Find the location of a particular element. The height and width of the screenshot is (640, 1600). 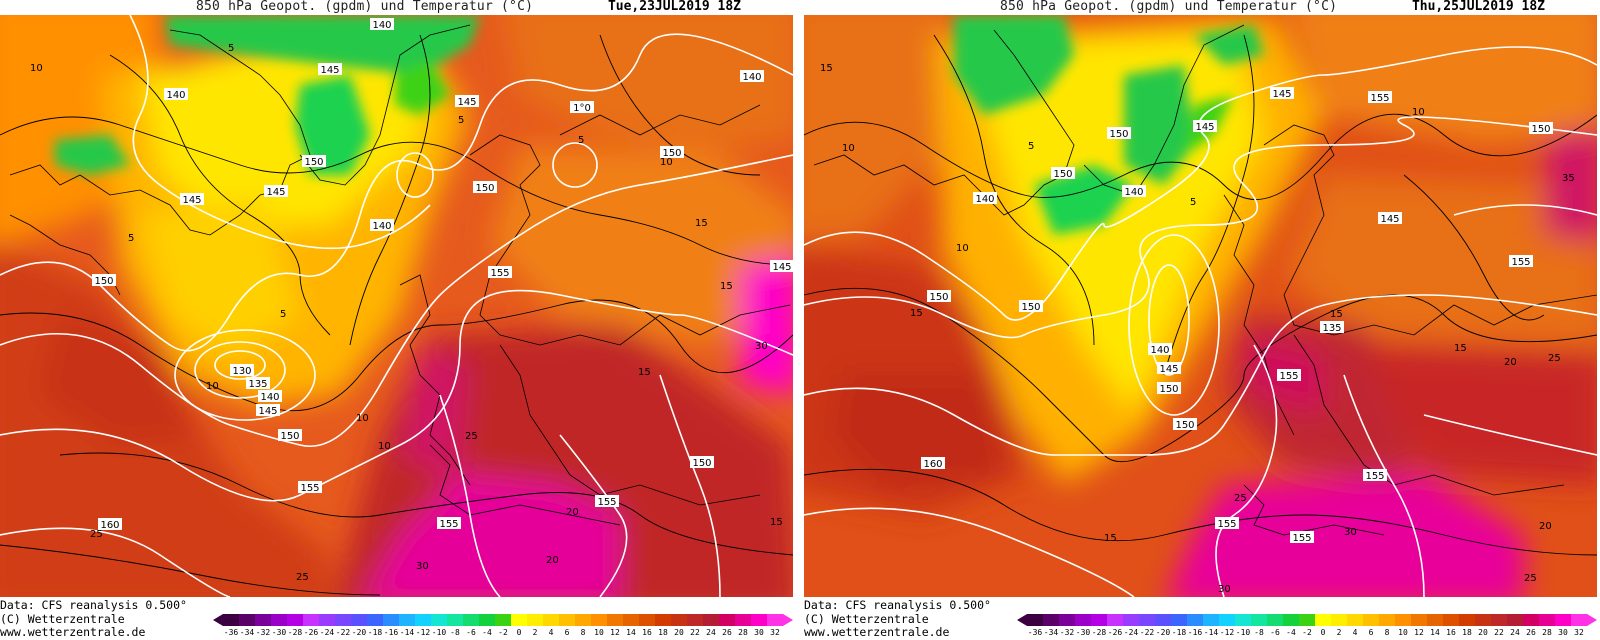

scale-tick-label: -14 is located at coordinates (407, 632).